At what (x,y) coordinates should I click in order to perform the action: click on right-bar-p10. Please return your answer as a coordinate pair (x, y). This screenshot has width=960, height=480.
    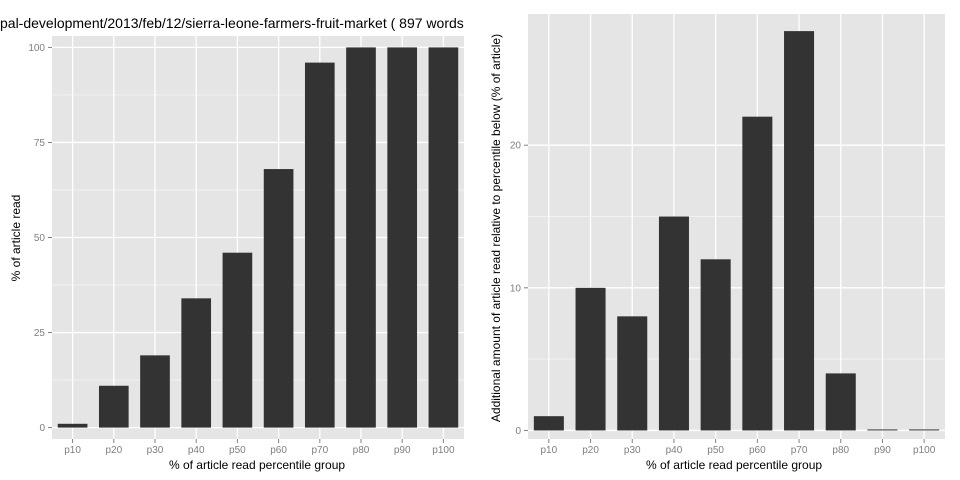
    Looking at the image, I should click on (548, 423).